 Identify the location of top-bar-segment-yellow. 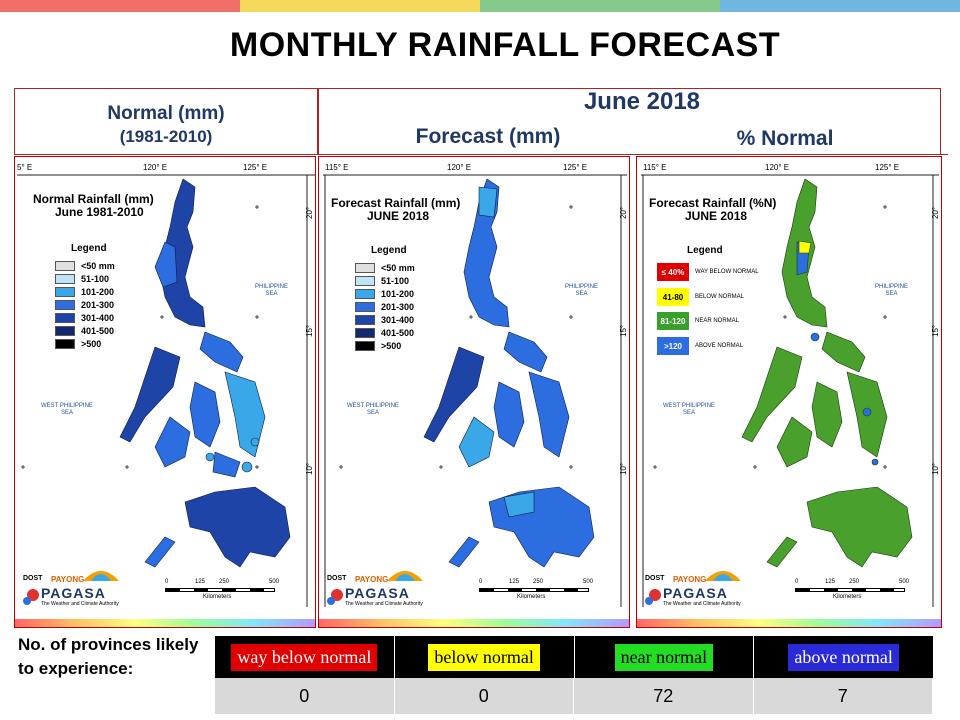
(360, 6).